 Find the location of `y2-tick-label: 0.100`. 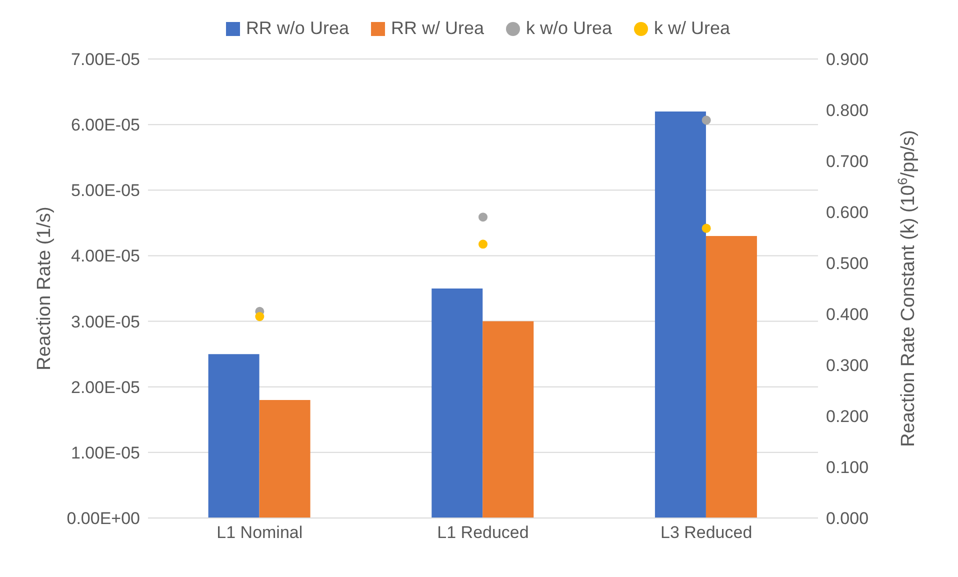

y2-tick-label: 0.100 is located at coordinates (847, 468).